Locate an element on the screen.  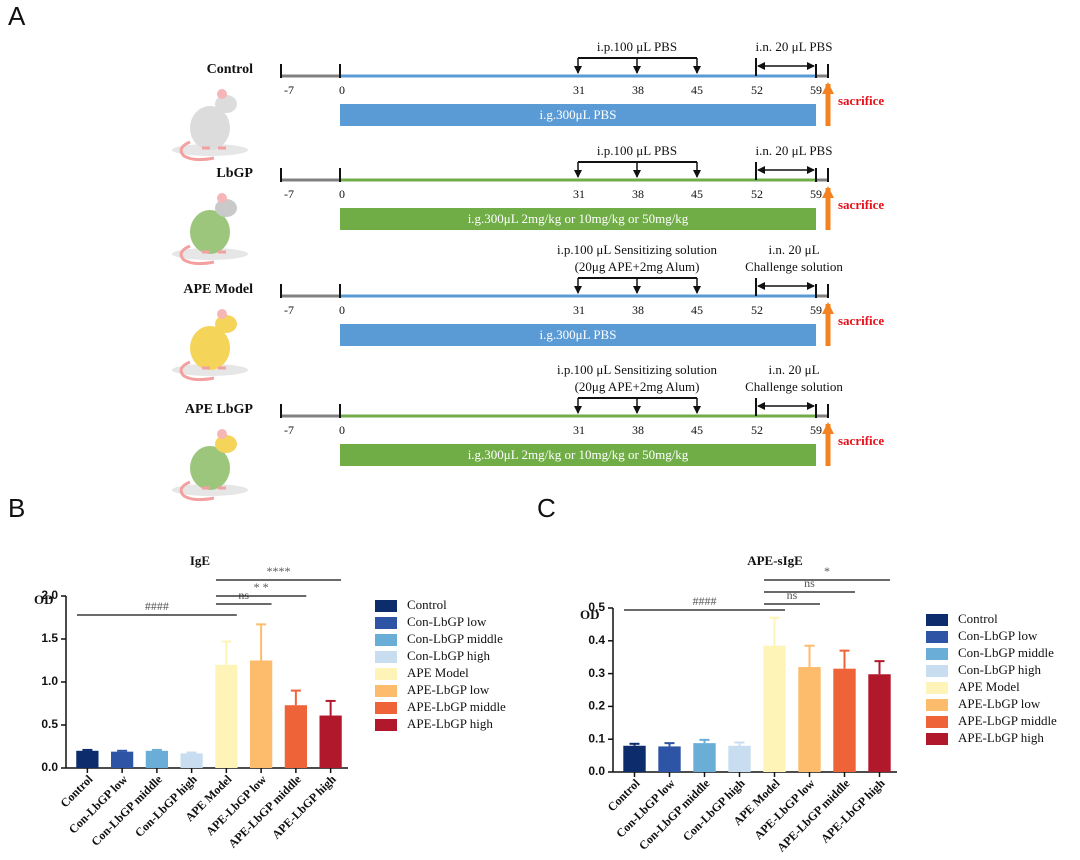
group-label: LbGP is located at coordinates (234, 173).